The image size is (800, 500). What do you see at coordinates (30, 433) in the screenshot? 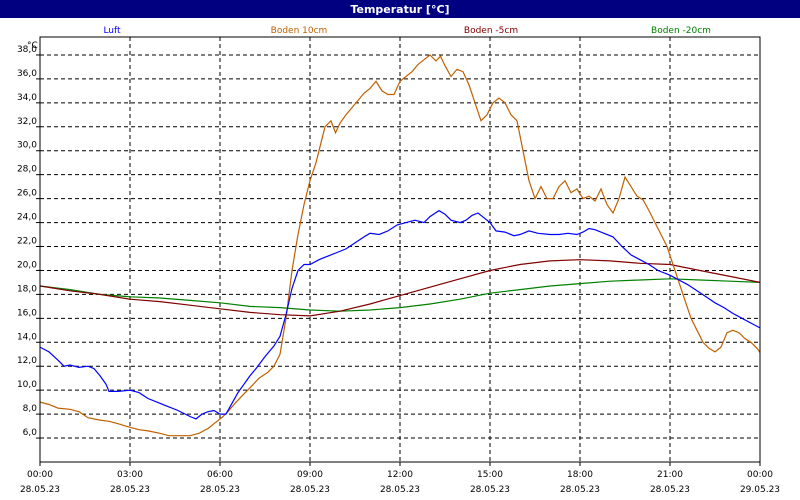
I see `y-tick-label: 6,0` at bounding box center [30, 433].